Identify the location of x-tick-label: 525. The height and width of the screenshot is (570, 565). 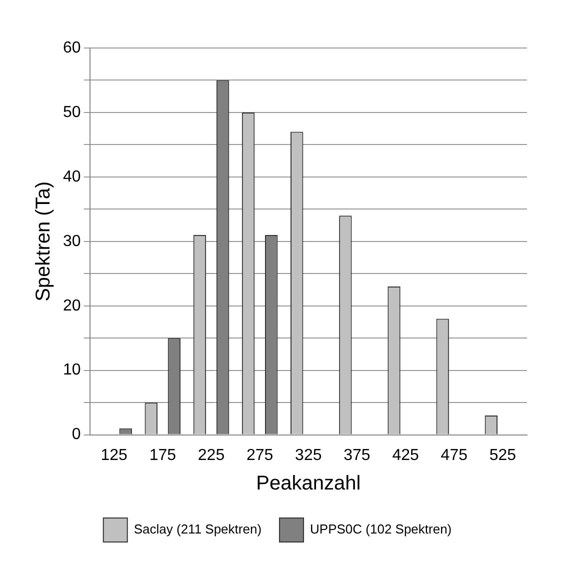
(502, 455).